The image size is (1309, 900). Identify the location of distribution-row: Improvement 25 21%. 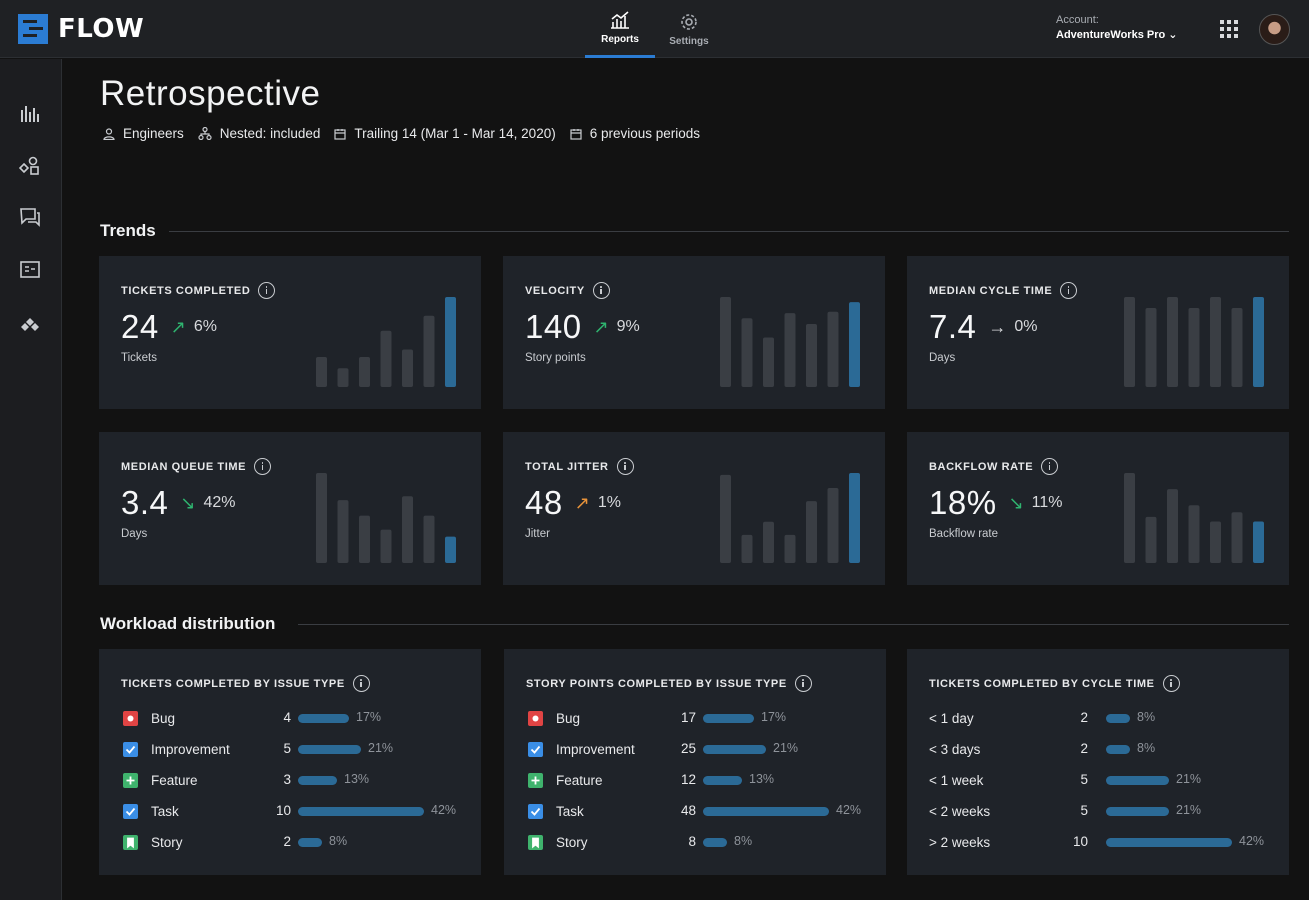
(701, 751).